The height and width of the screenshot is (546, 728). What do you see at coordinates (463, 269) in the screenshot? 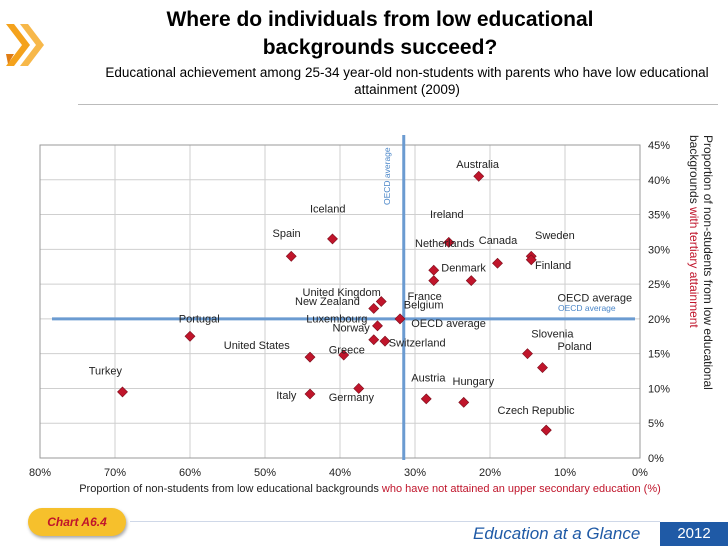
I see `point-label: Denmark` at bounding box center [463, 269].